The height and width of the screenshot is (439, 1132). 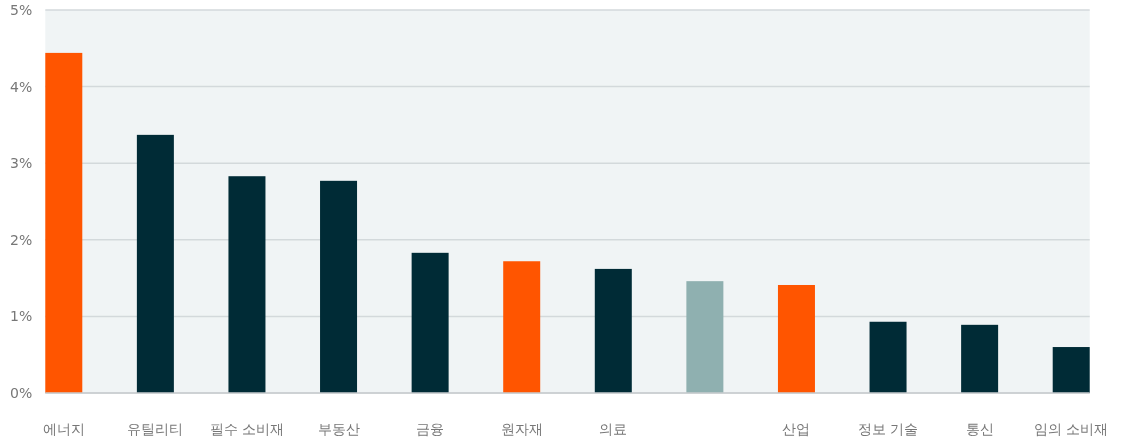 What do you see at coordinates (796, 429) in the screenshot?
I see `x-tick-label: 산업` at bounding box center [796, 429].